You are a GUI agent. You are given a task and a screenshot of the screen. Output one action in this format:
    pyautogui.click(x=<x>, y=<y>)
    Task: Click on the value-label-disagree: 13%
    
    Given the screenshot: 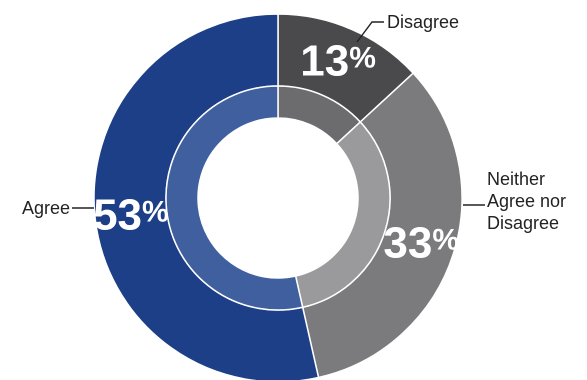 What is the action you would take?
    pyautogui.click(x=338, y=61)
    